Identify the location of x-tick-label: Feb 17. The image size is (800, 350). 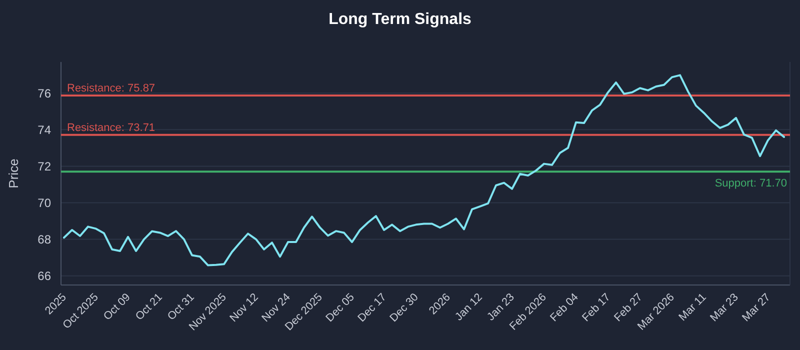
(596, 307).